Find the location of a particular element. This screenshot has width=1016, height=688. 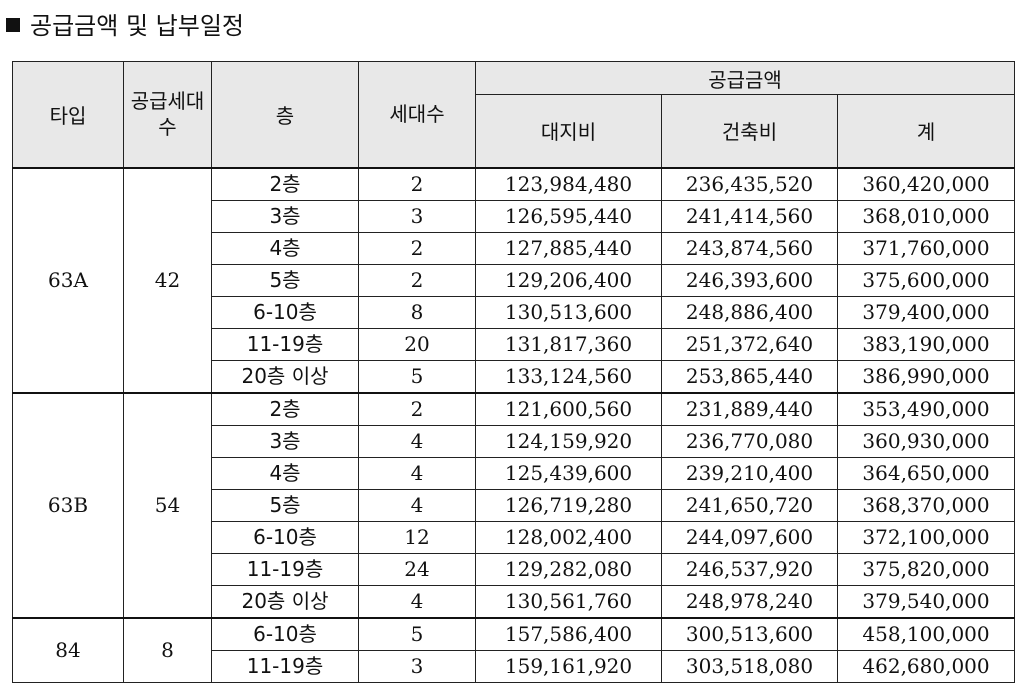

units-cell: 8 is located at coordinates (417, 312).